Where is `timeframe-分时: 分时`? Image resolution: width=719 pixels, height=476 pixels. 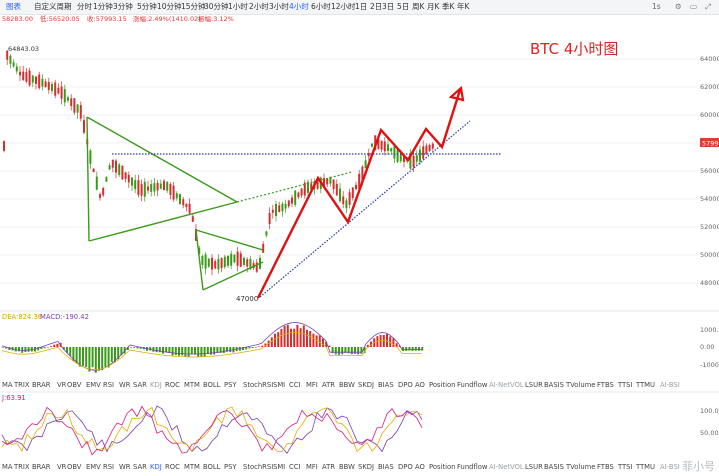
timeframe-分时: 分时 is located at coordinates (84, 6).